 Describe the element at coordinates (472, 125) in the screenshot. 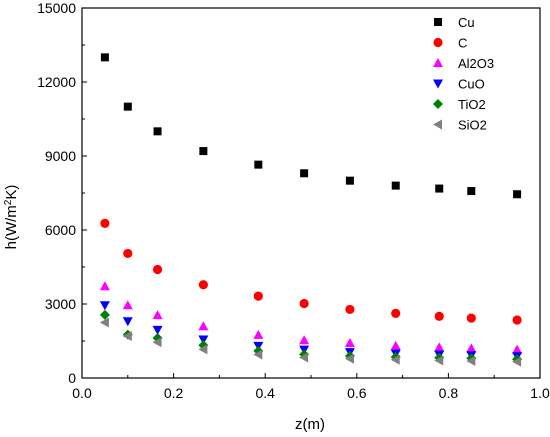

I see `legend-label: SiO2` at that location.